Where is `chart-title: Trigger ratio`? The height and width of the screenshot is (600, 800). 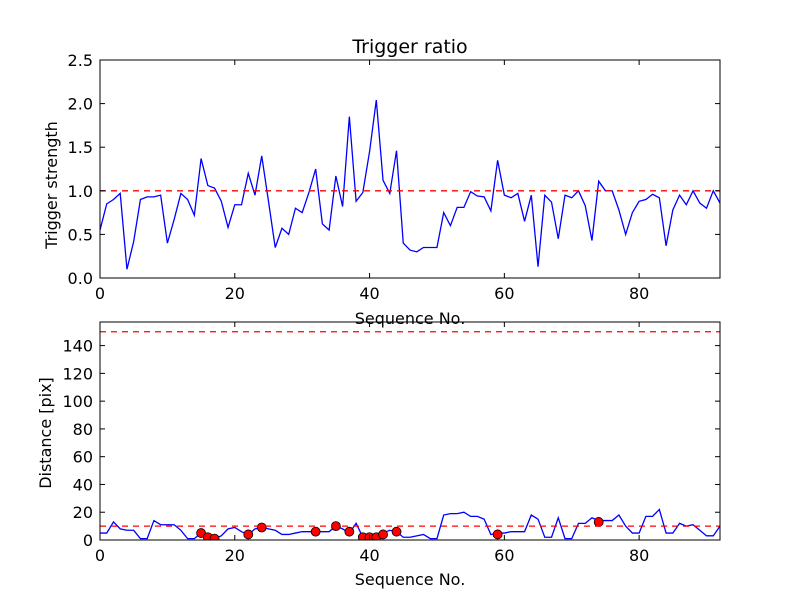
chart-title: Trigger ratio is located at coordinates (409, 47).